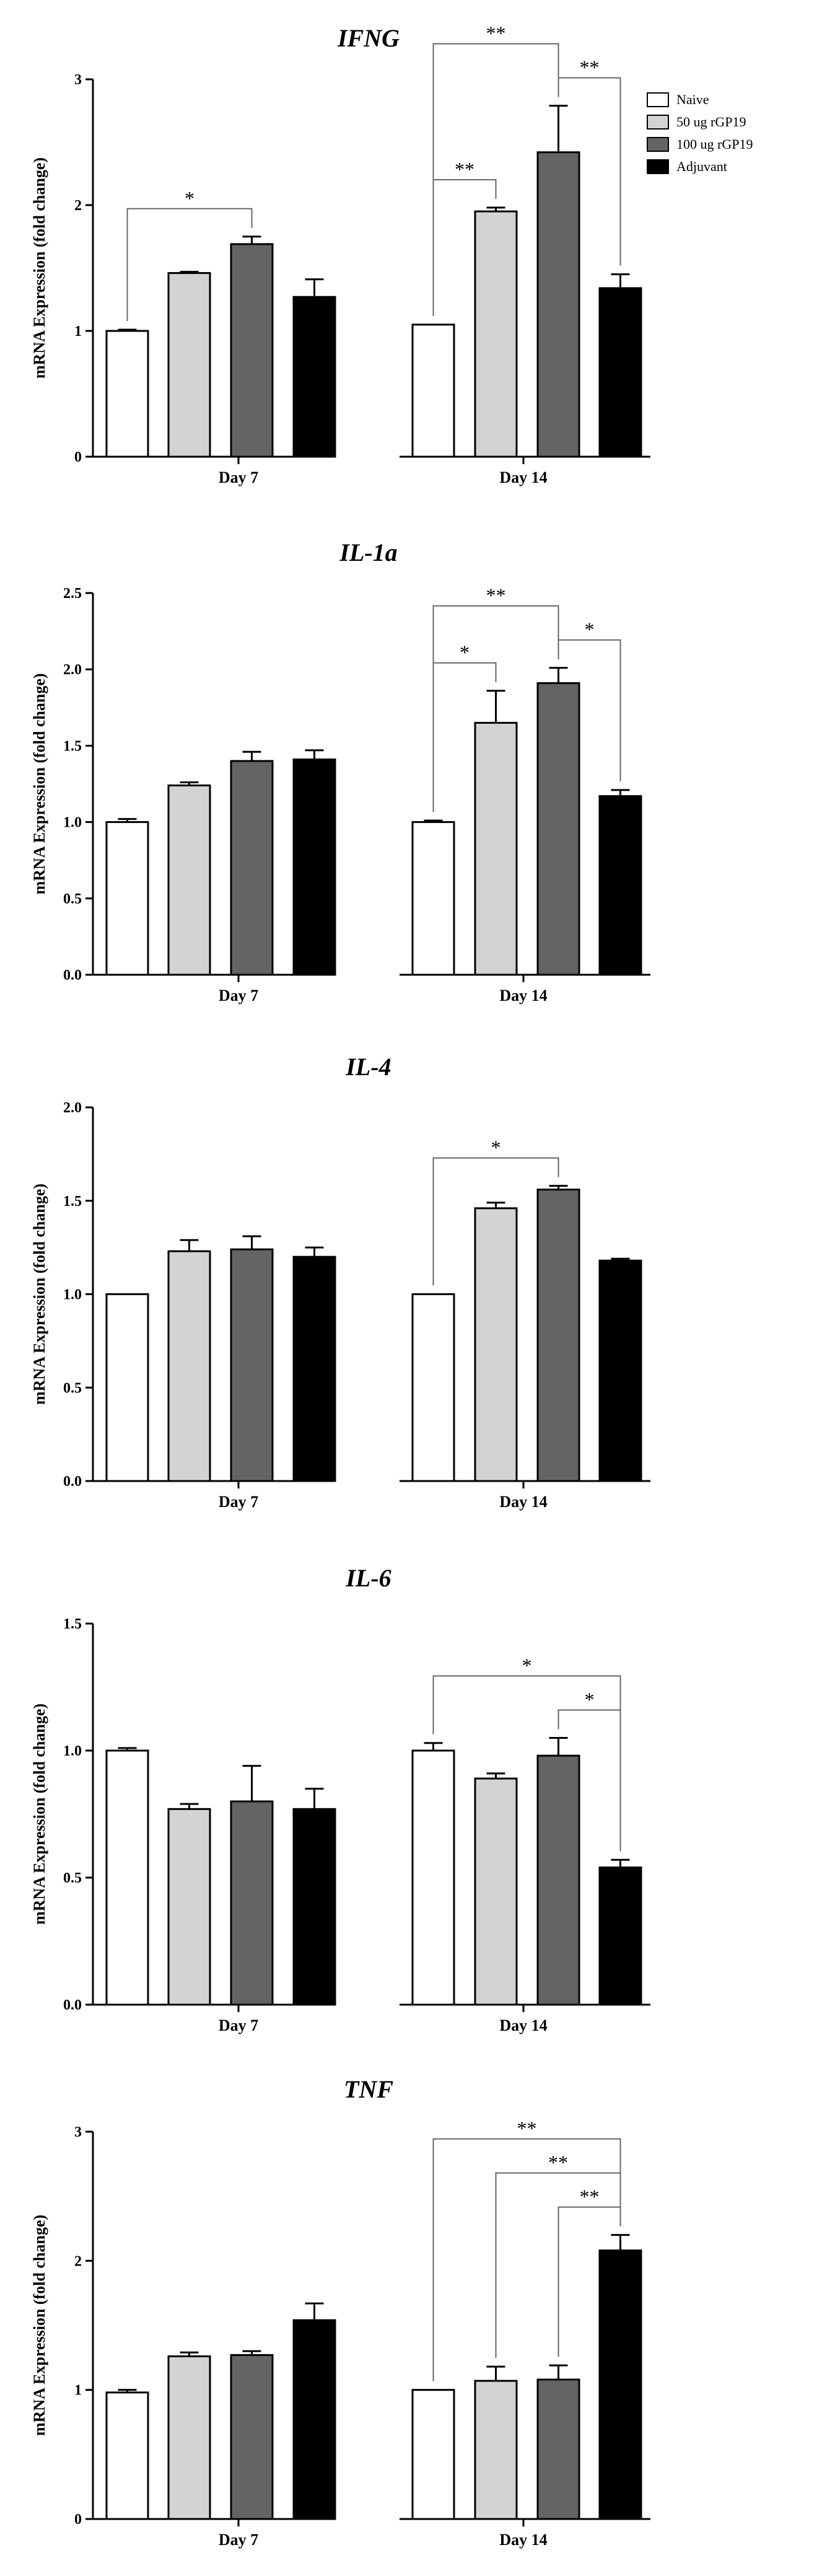 The width and height of the screenshot is (835, 2576). What do you see at coordinates (78, 2261) in the screenshot?
I see `y-tick-label: 2` at bounding box center [78, 2261].